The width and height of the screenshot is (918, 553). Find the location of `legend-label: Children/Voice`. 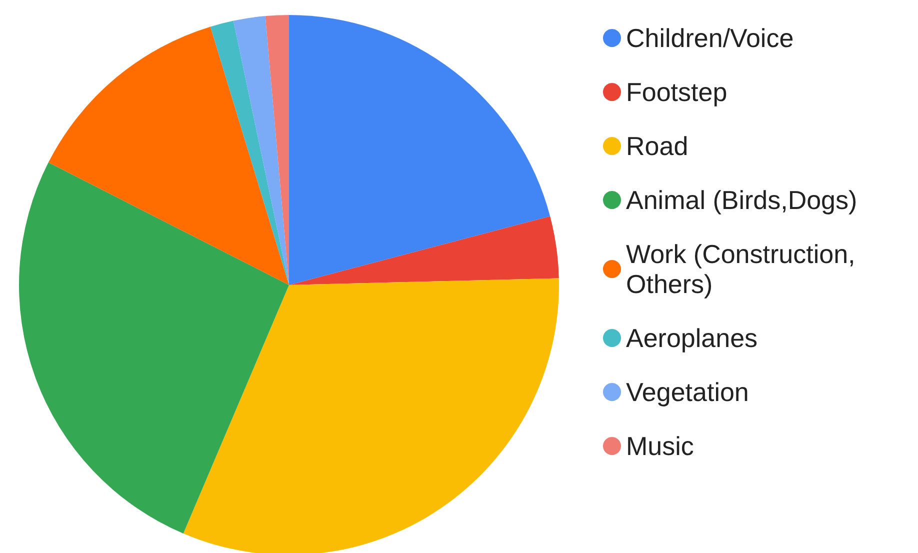

legend-label: Children/Voice is located at coordinates (710, 38).